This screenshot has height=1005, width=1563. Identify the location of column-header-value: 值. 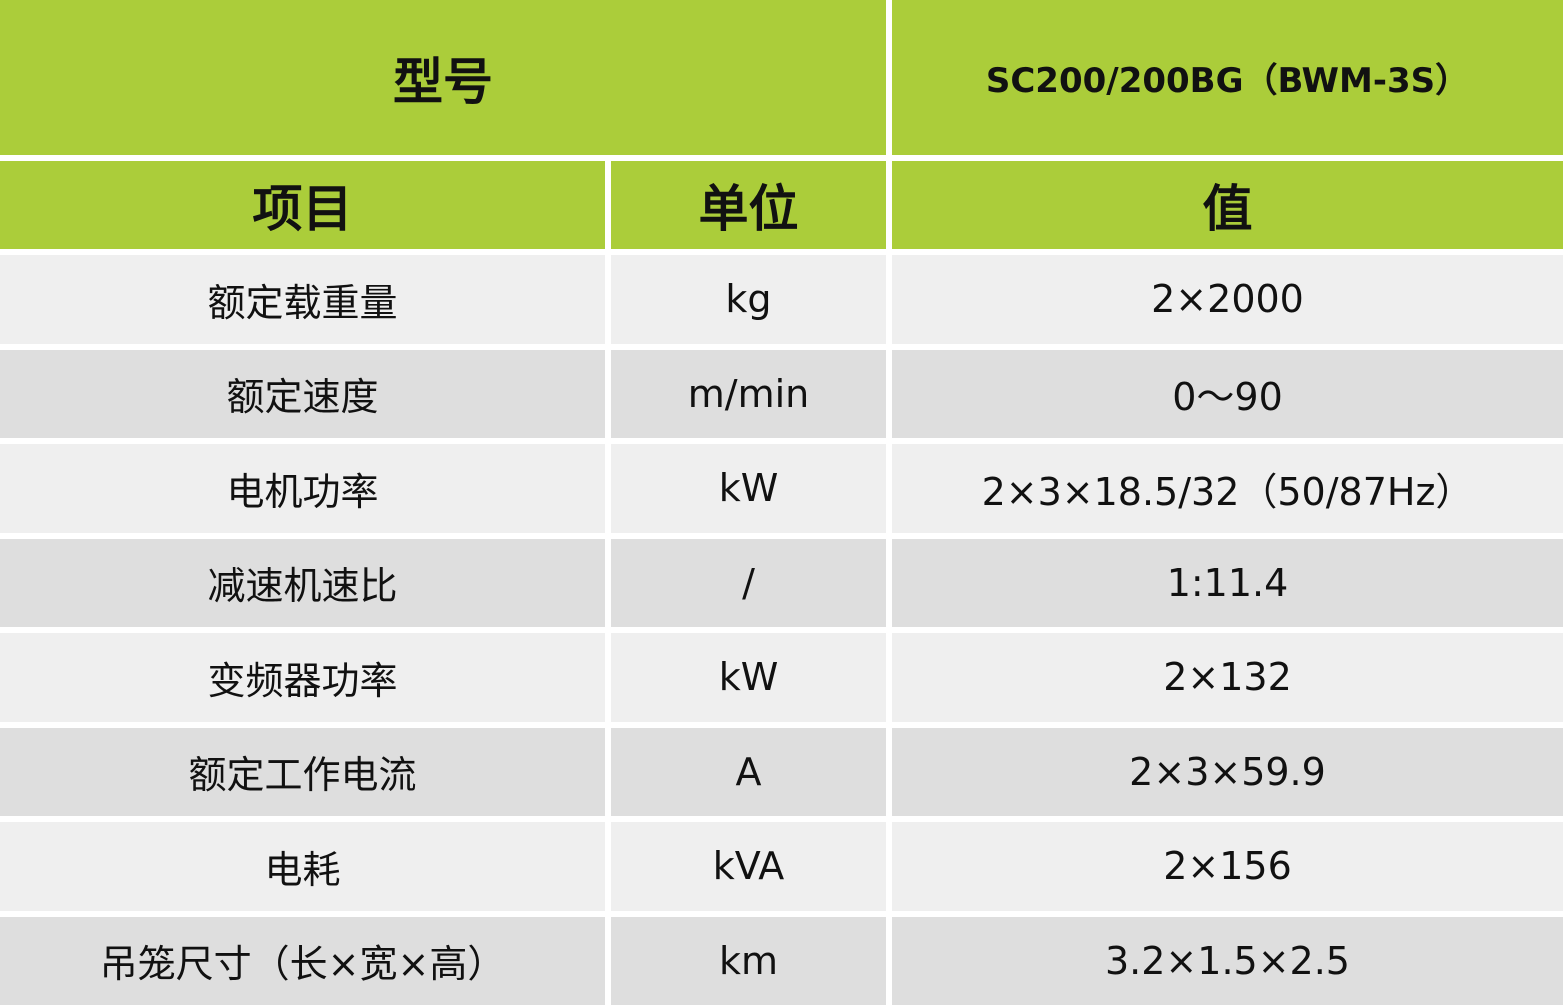
(1227, 205).